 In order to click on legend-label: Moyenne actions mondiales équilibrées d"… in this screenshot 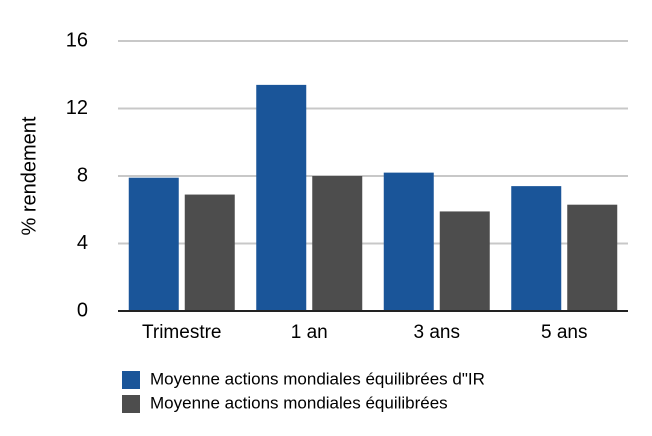, I will do `click(317, 378)`.